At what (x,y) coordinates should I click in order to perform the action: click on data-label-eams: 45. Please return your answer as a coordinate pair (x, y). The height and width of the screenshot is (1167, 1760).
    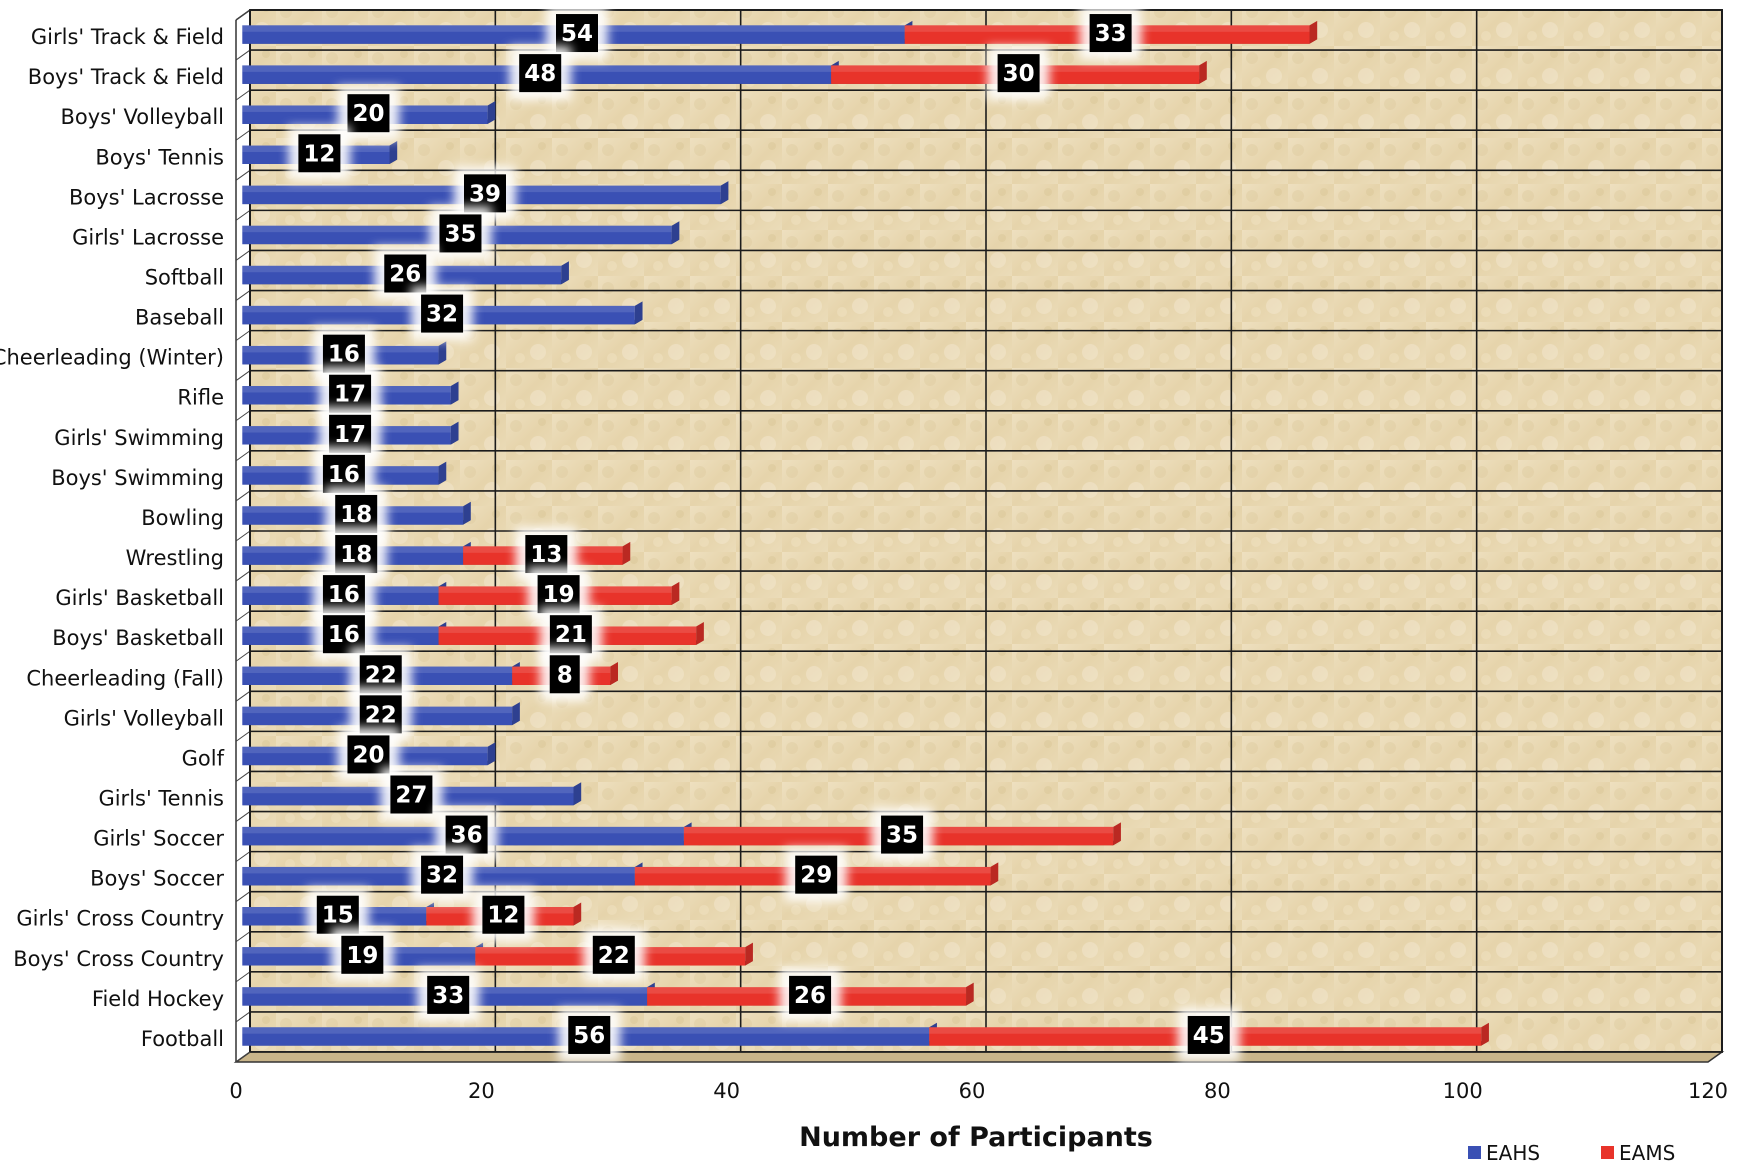
    Looking at the image, I should click on (1208, 1034).